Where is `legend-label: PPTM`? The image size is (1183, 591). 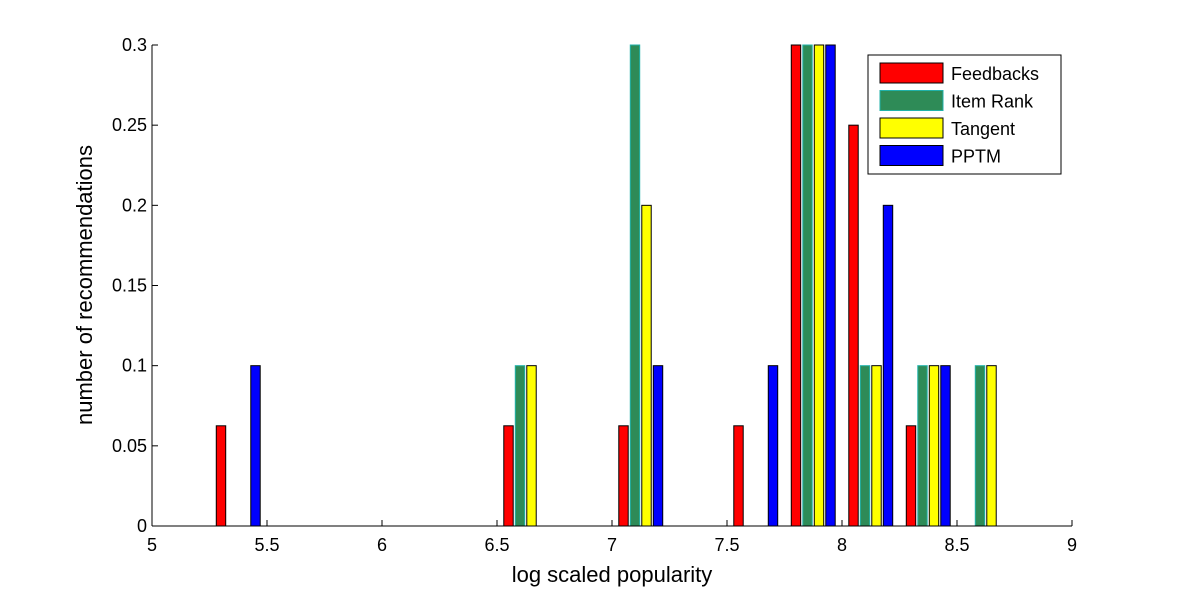
legend-label: PPTM is located at coordinates (976, 157).